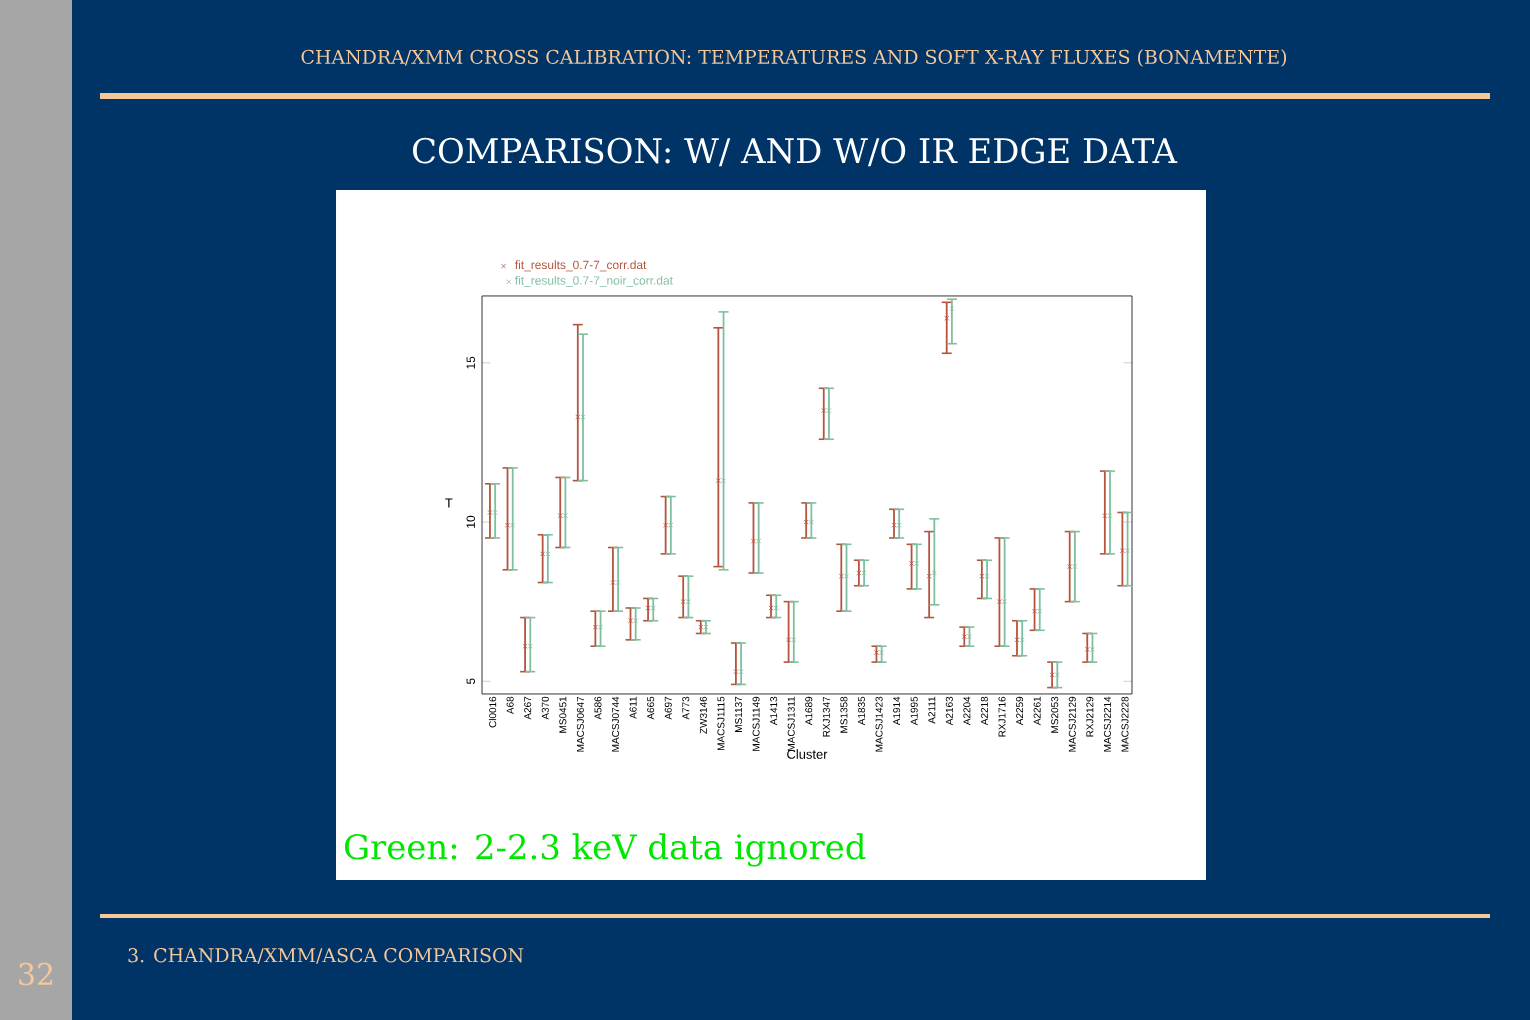 This screenshot has height=1020, width=1530. Describe the element at coordinates (795, 152) in the screenshot. I see `chart-title: COMPARISON: W/ AND W/O IR EDGE DATA` at that location.